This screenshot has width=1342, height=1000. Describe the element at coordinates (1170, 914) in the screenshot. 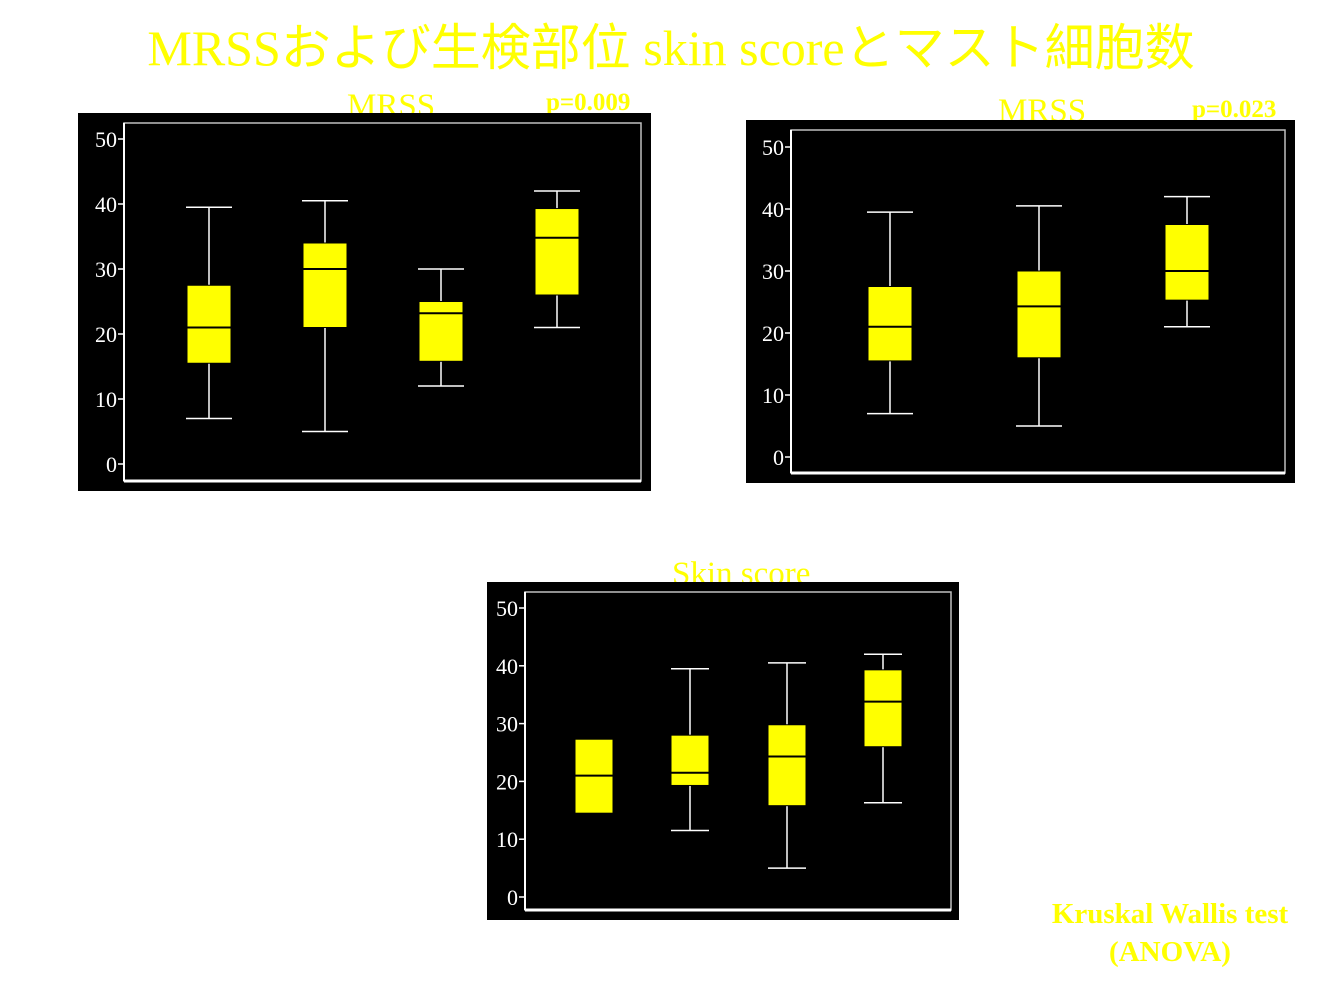

I see `test-note-line-1: Kruskal Wallis test` at that location.